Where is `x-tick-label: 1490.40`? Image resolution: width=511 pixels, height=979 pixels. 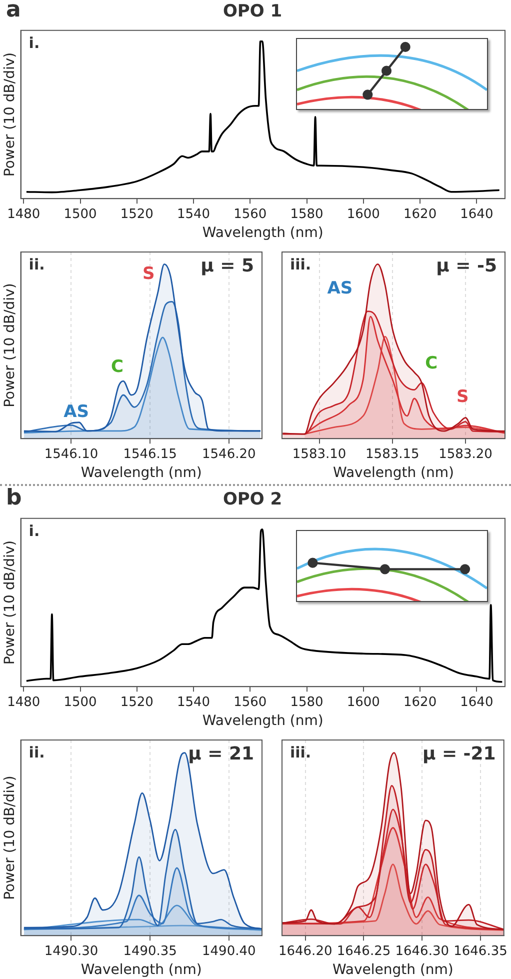
x-tick-label: 1490.40 is located at coordinates (229, 951).